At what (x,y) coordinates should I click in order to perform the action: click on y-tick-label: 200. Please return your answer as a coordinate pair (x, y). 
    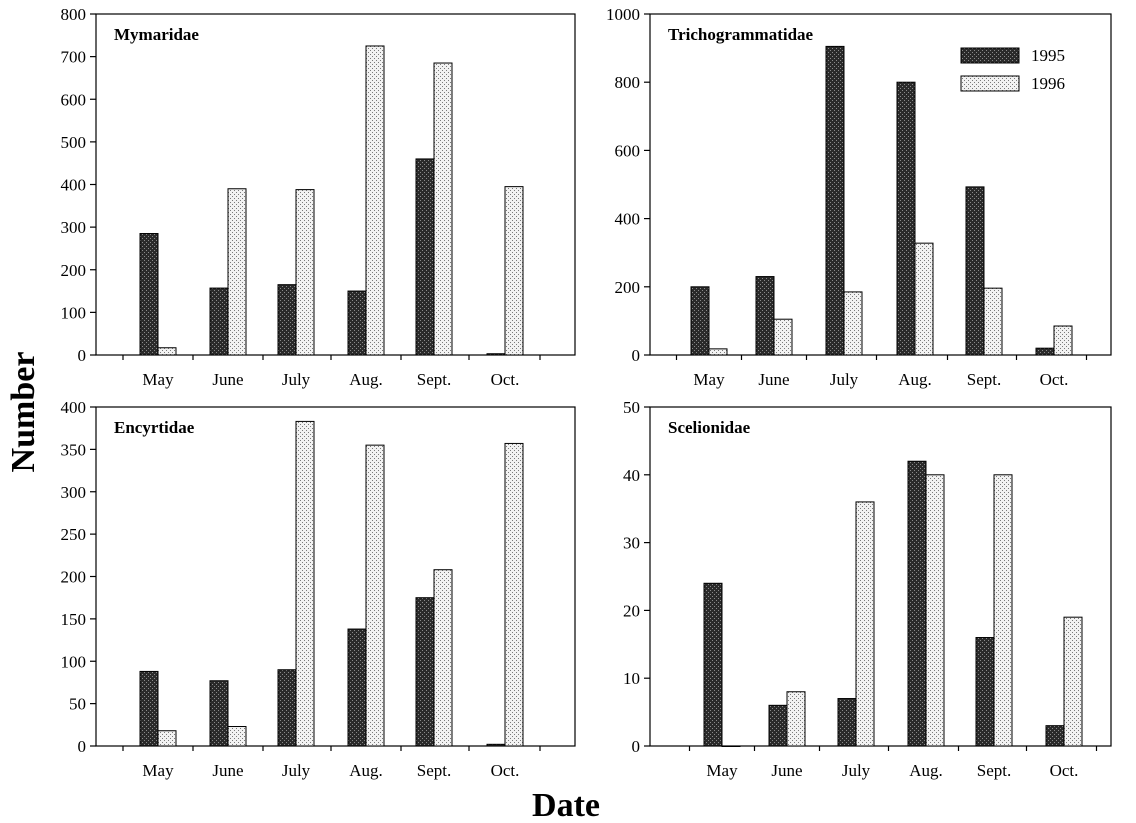
    Looking at the image, I should click on (628, 287).